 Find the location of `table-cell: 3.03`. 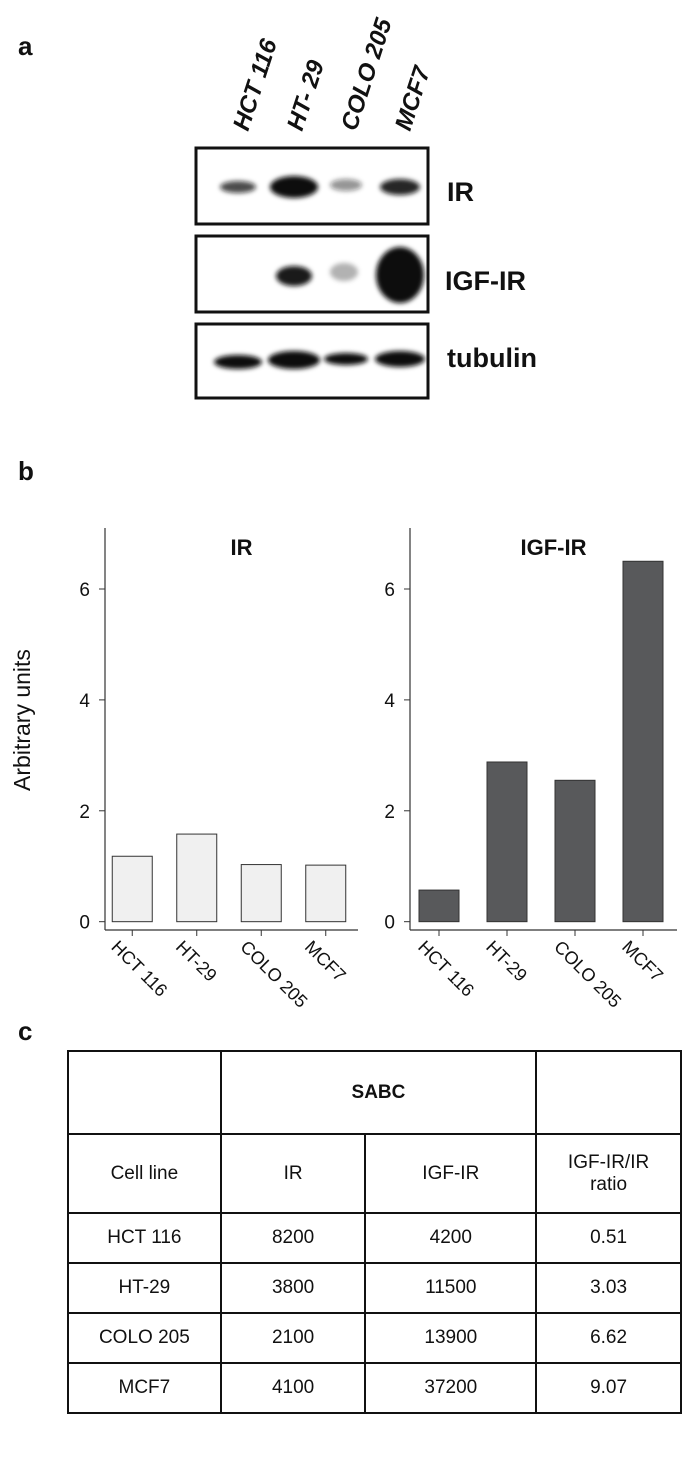

table-cell: 3.03 is located at coordinates (608, 1288).